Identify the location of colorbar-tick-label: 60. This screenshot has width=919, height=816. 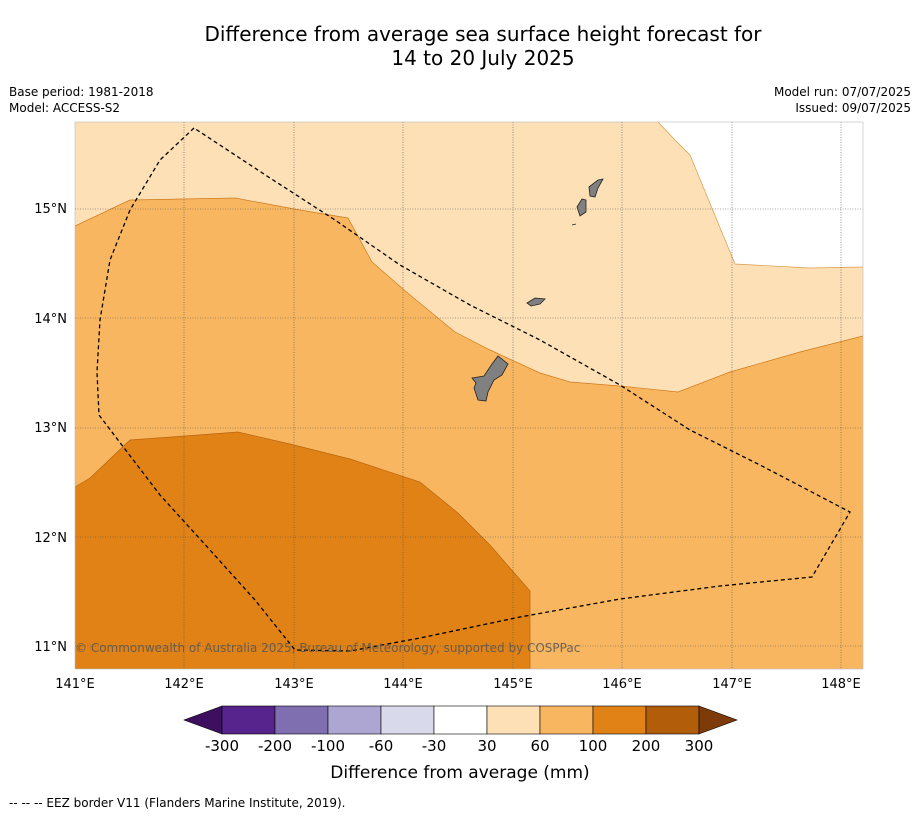
(539, 746).